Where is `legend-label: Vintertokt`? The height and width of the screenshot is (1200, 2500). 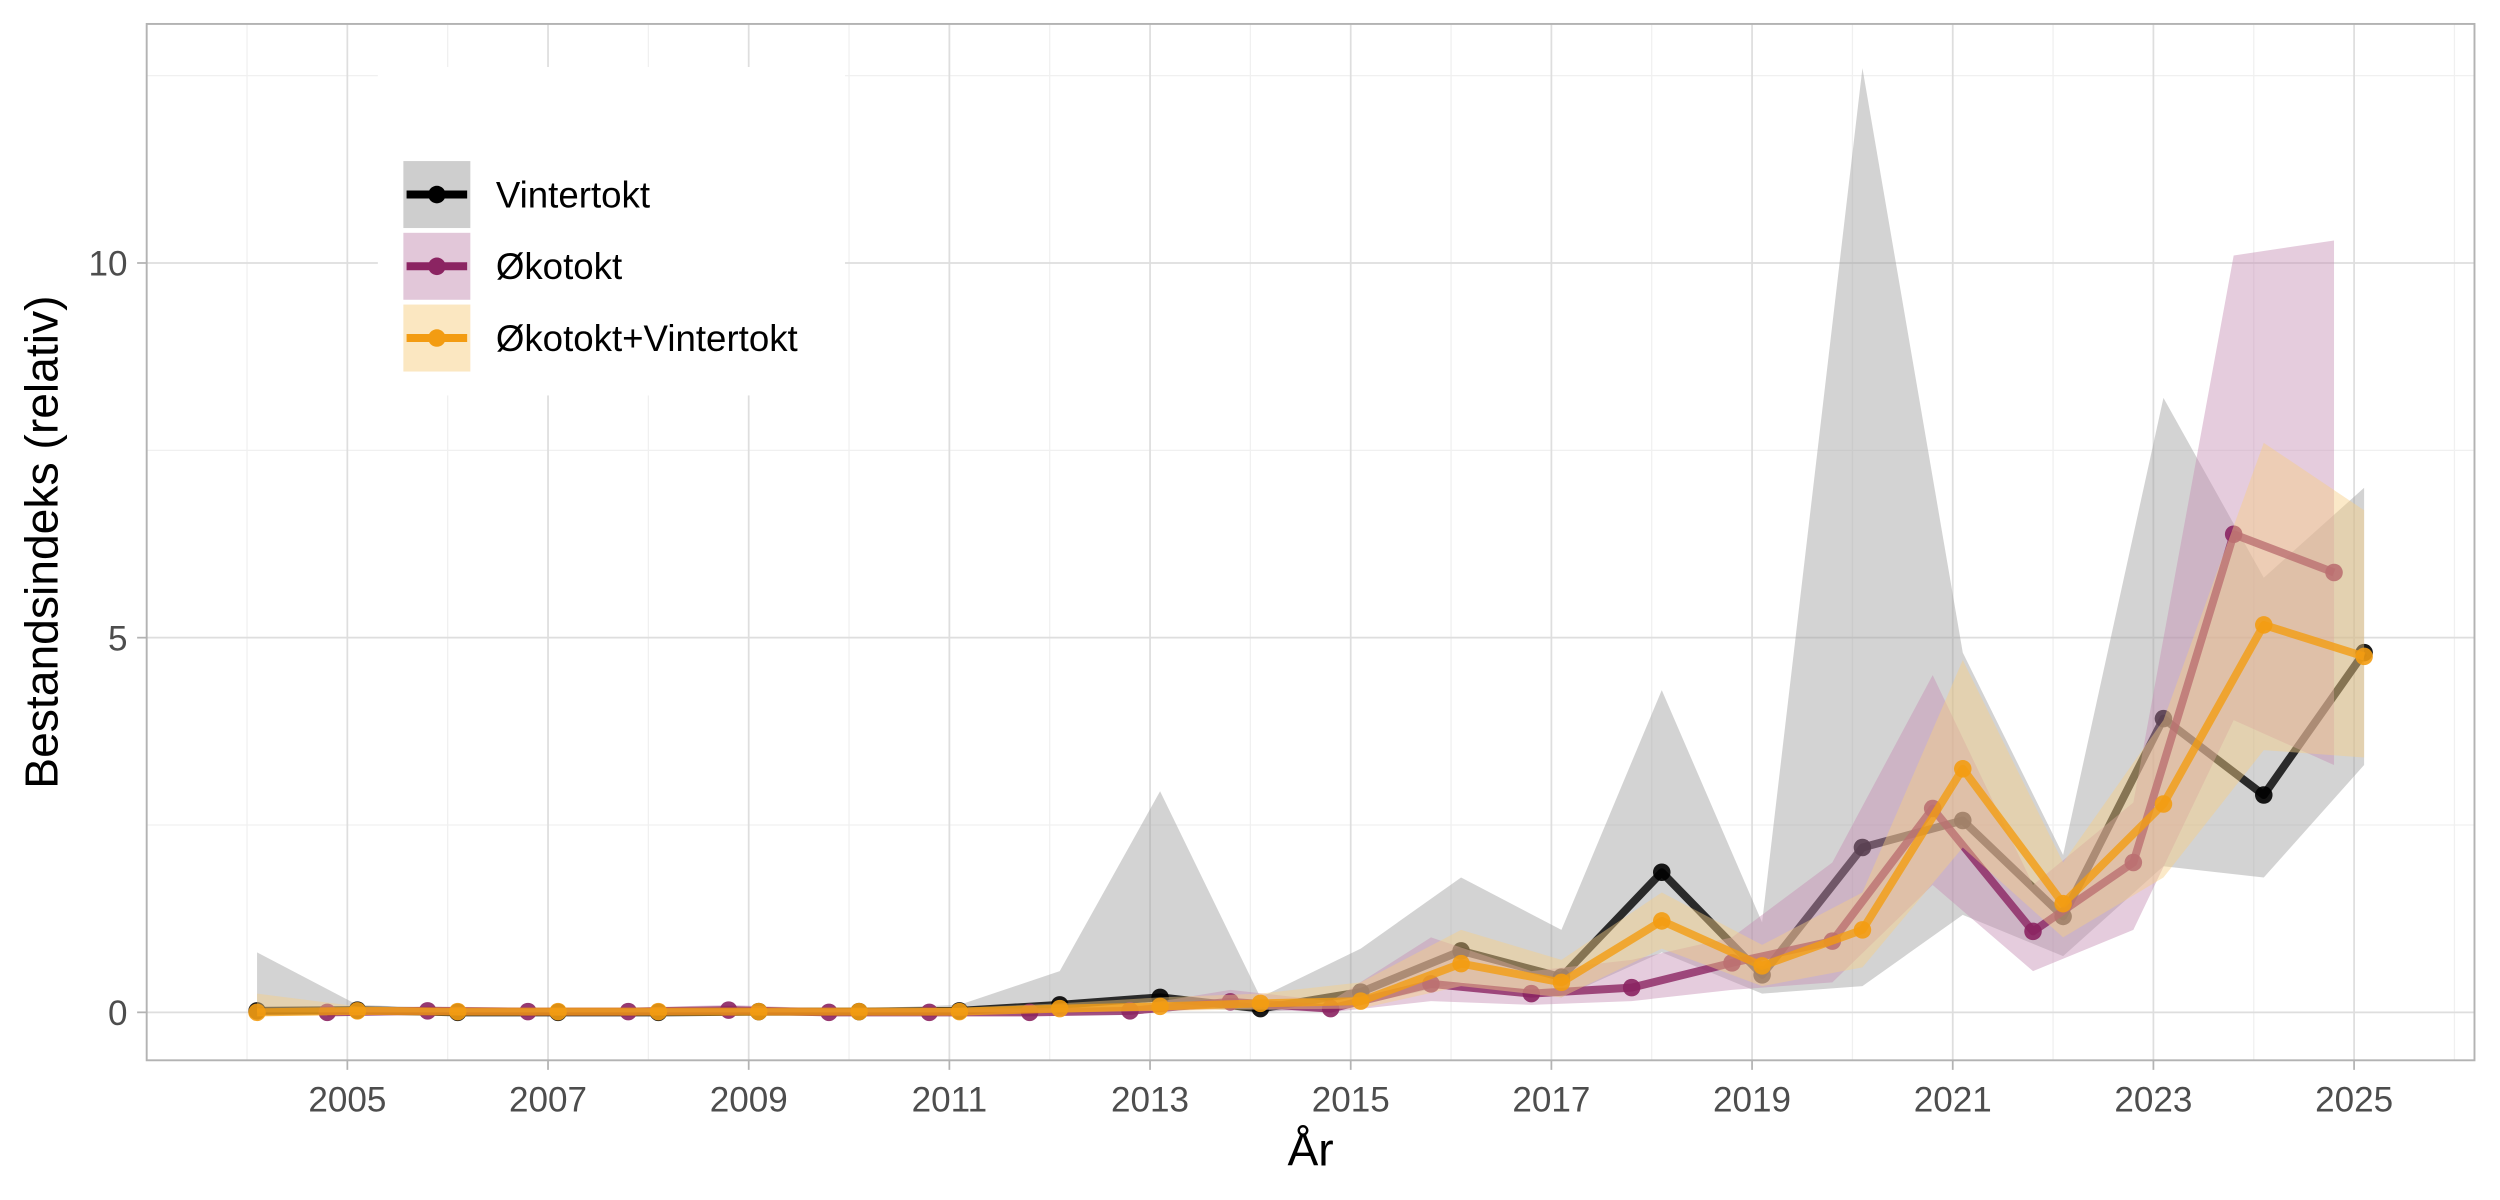 legend-label: Vintertokt is located at coordinates (573, 194).